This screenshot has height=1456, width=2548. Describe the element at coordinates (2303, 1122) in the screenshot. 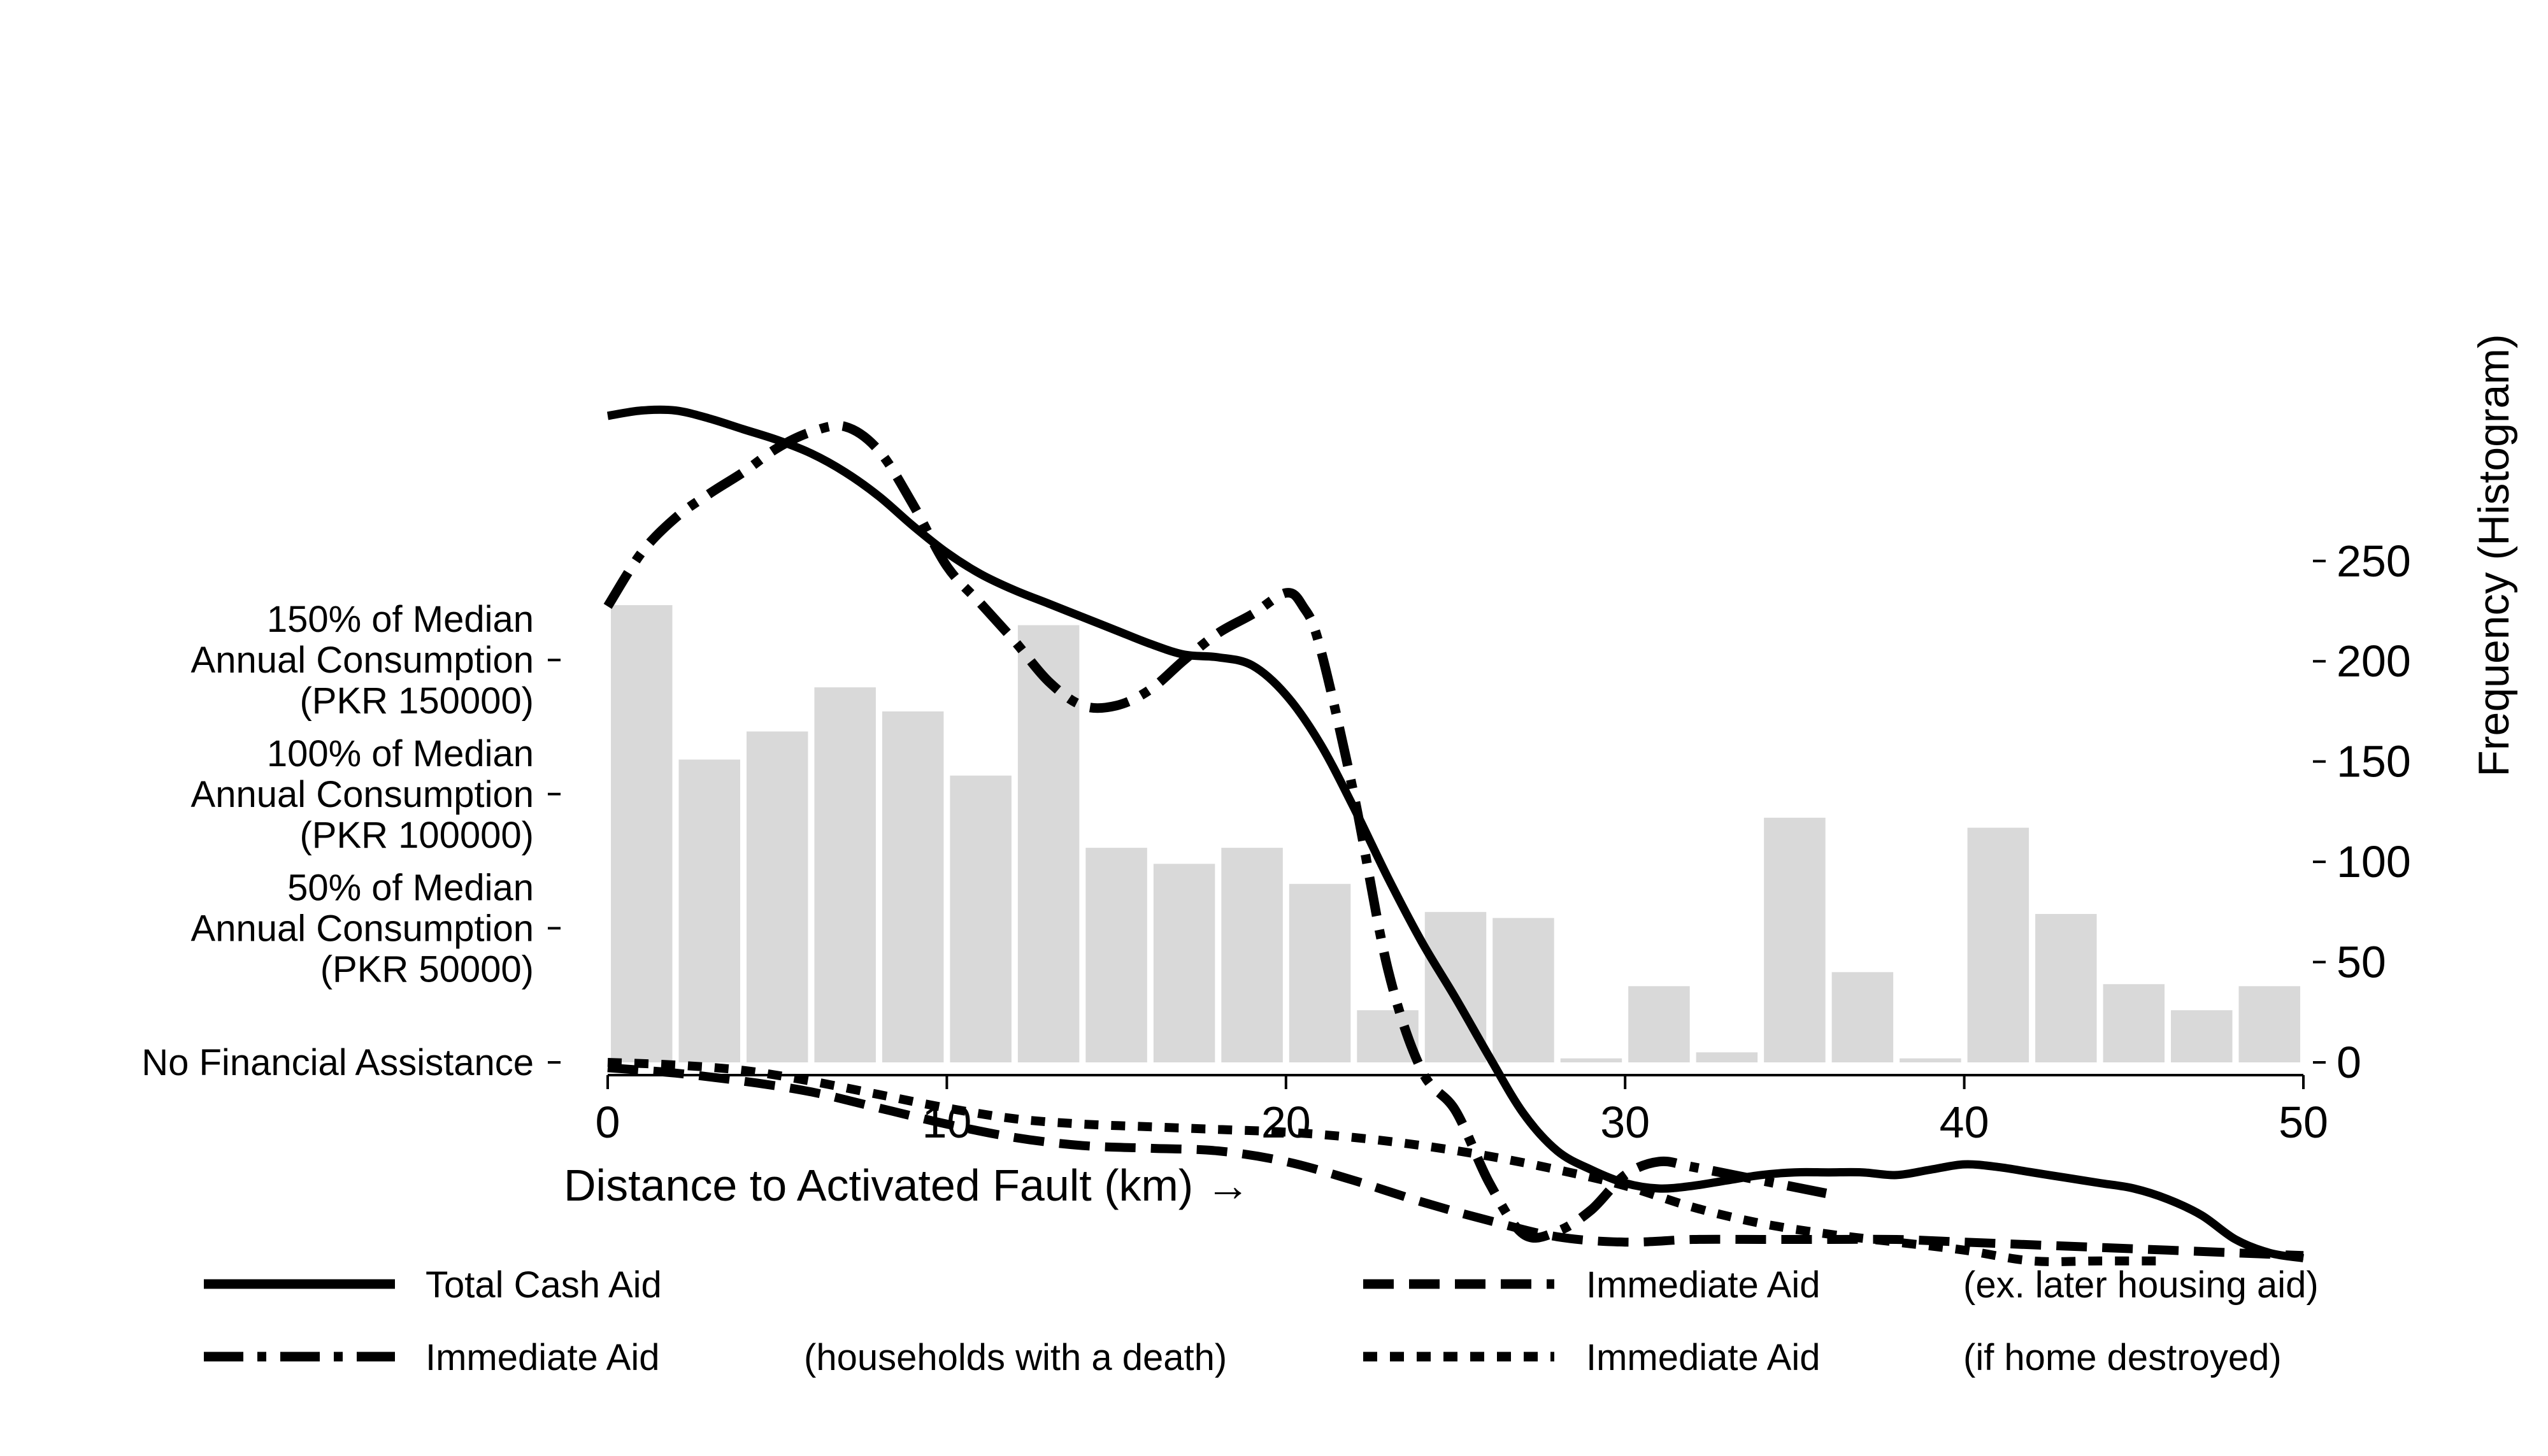

I see `x-tick-label: 50` at that location.